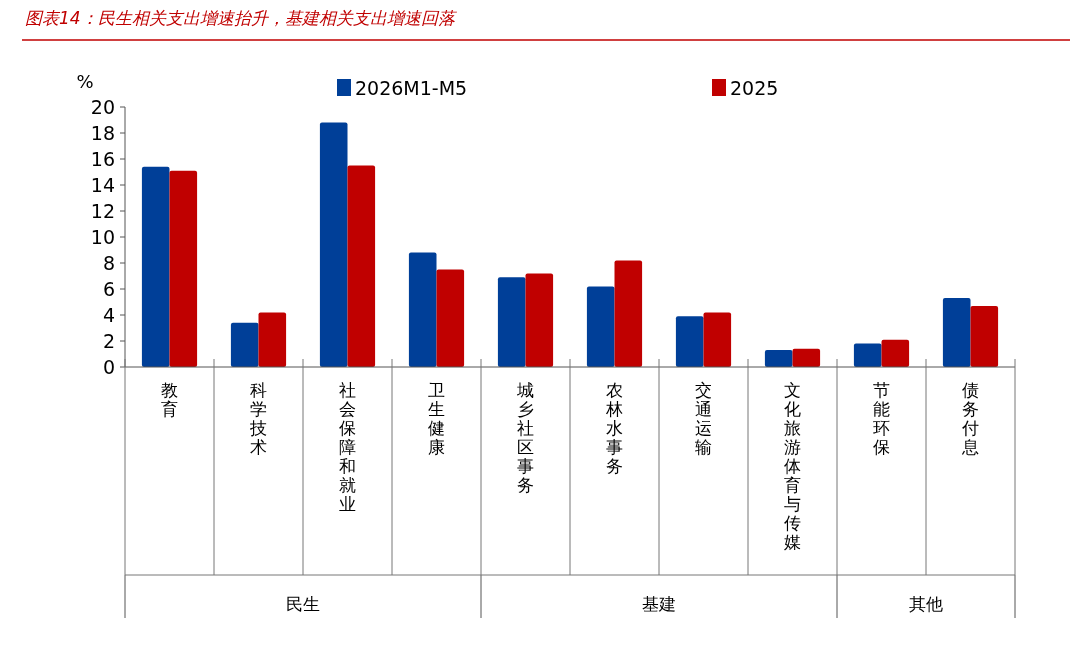 The image size is (1080, 651). Describe the element at coordinates (108, 341) in the screenshot. I see `y-tick-label: 2` at that location.